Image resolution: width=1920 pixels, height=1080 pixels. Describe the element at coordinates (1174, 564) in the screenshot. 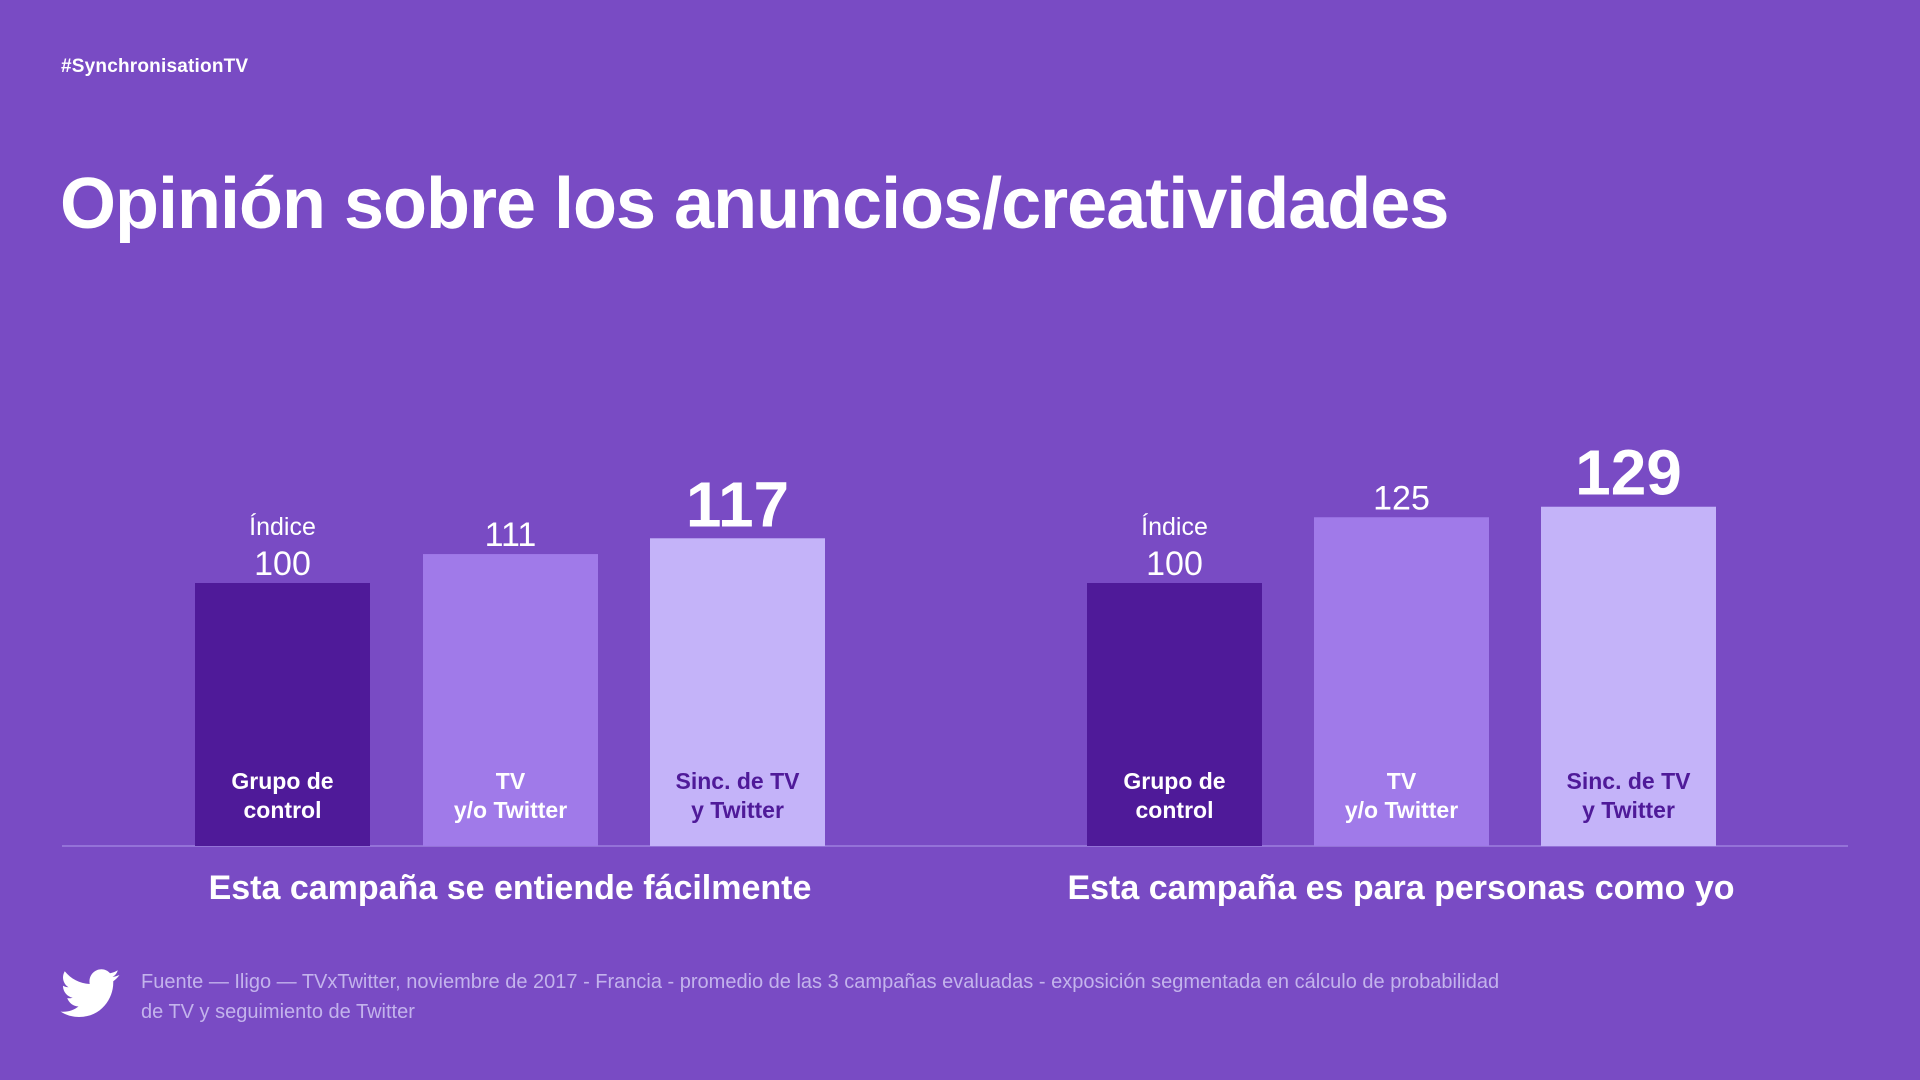

I see `value-label-2-1: 100` at that location.